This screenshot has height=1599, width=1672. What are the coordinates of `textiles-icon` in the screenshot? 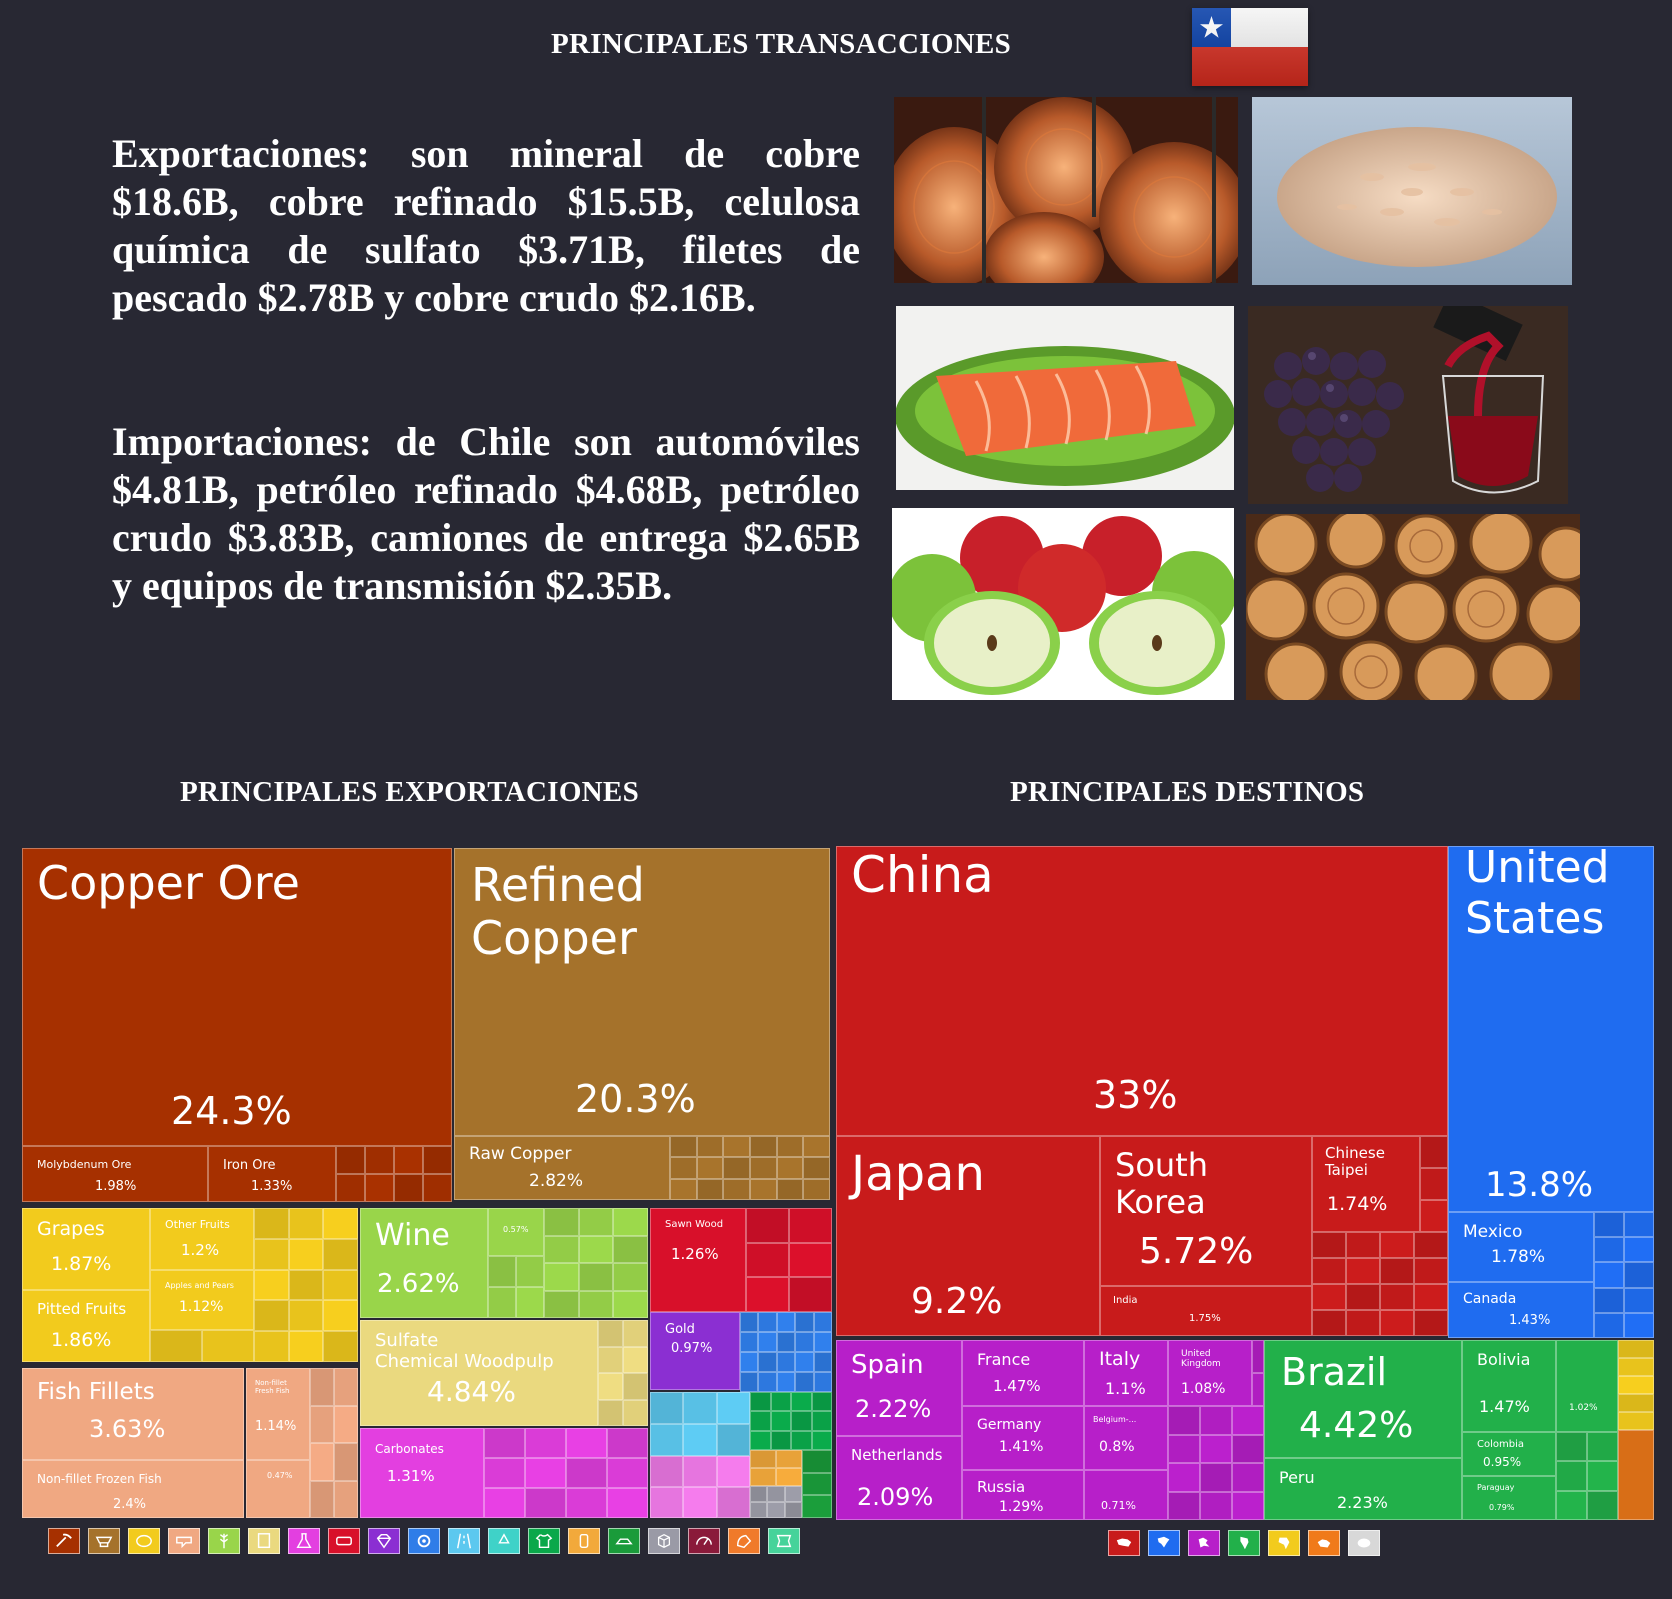 It's located at (544, 1541).